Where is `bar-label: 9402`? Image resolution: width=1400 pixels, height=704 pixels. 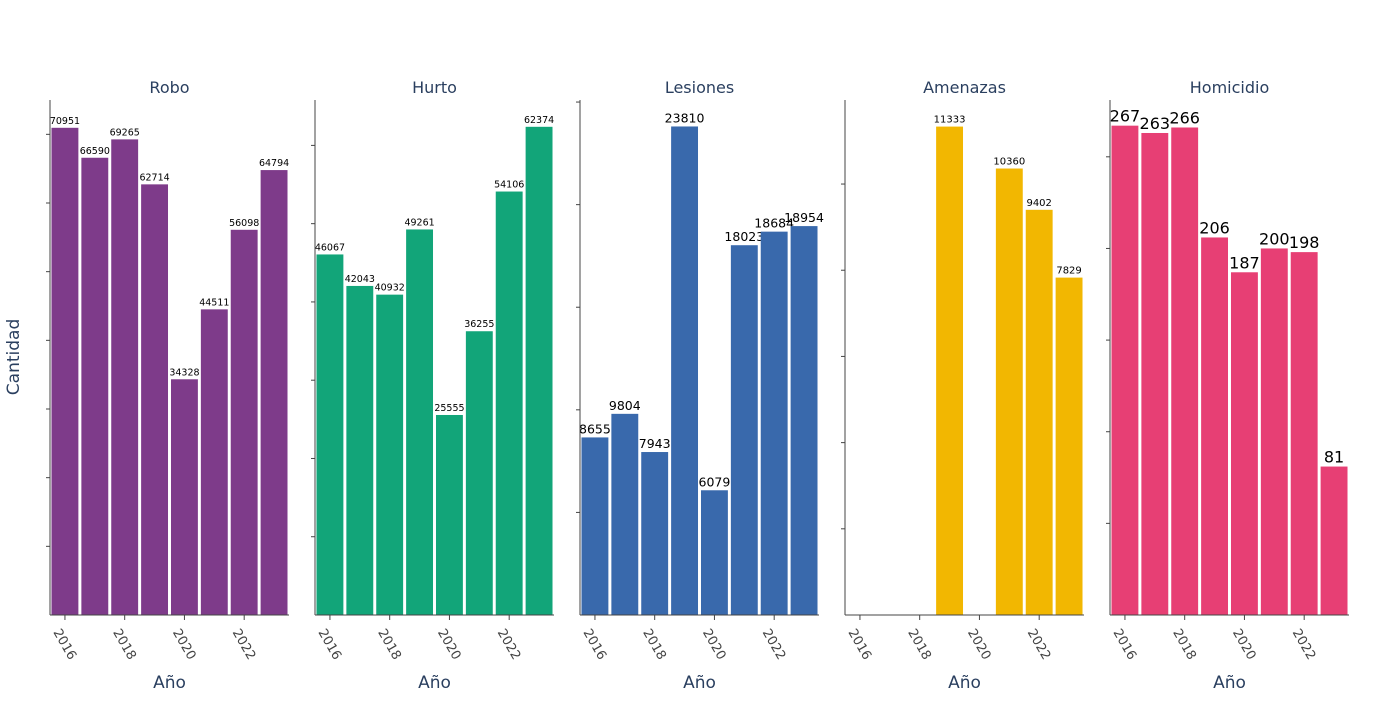 bar-label: 9402 is located at coordinates (1038, 203).